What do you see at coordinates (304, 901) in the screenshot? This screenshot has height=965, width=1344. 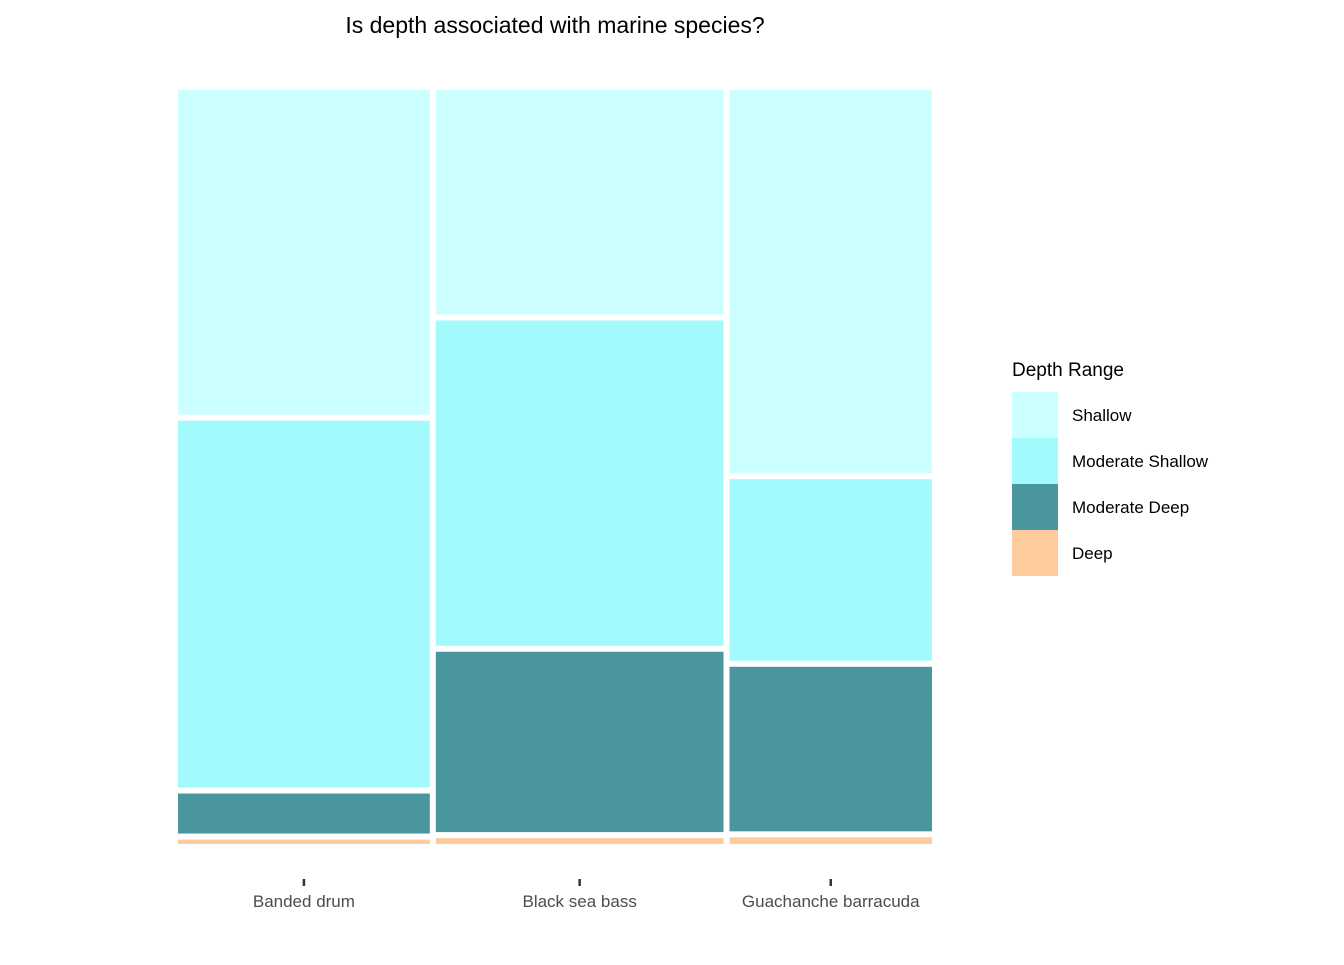 I see `x-tick-label-banded-drum: Banded drum` at bounding box center [304, 901].